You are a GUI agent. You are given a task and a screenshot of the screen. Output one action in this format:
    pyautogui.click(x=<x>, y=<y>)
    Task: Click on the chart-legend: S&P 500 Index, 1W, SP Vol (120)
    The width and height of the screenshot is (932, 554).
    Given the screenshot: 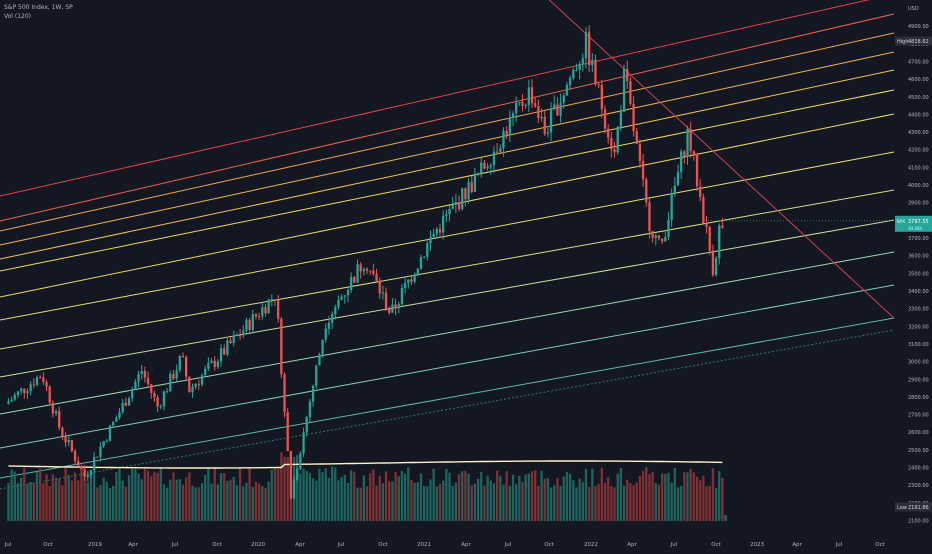 What is the action you would take?
    pyautogui.click(x=38, y=12)
    